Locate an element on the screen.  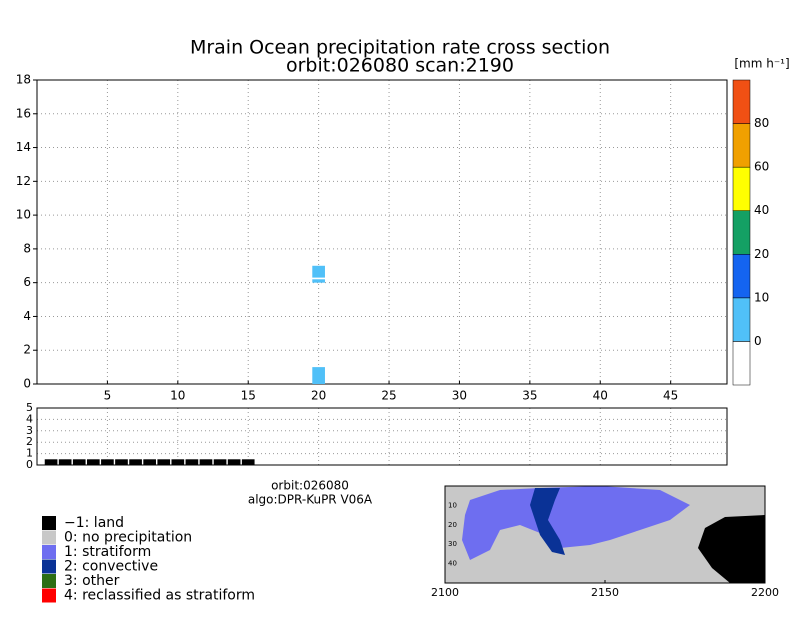
y-tick-label: 2 is located at coordinates (27, 350).